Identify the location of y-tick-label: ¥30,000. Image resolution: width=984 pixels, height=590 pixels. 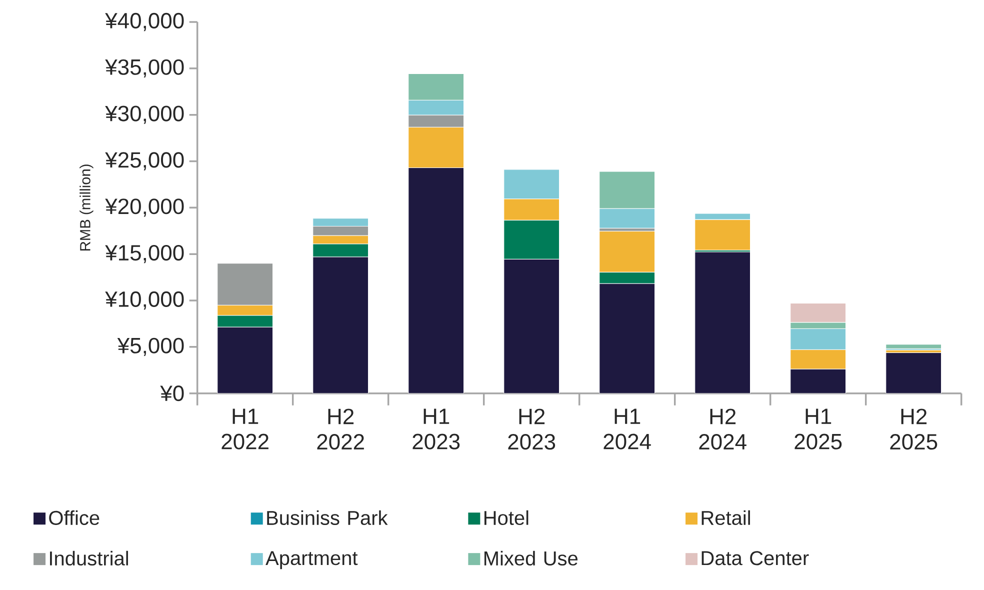
(144, 115).